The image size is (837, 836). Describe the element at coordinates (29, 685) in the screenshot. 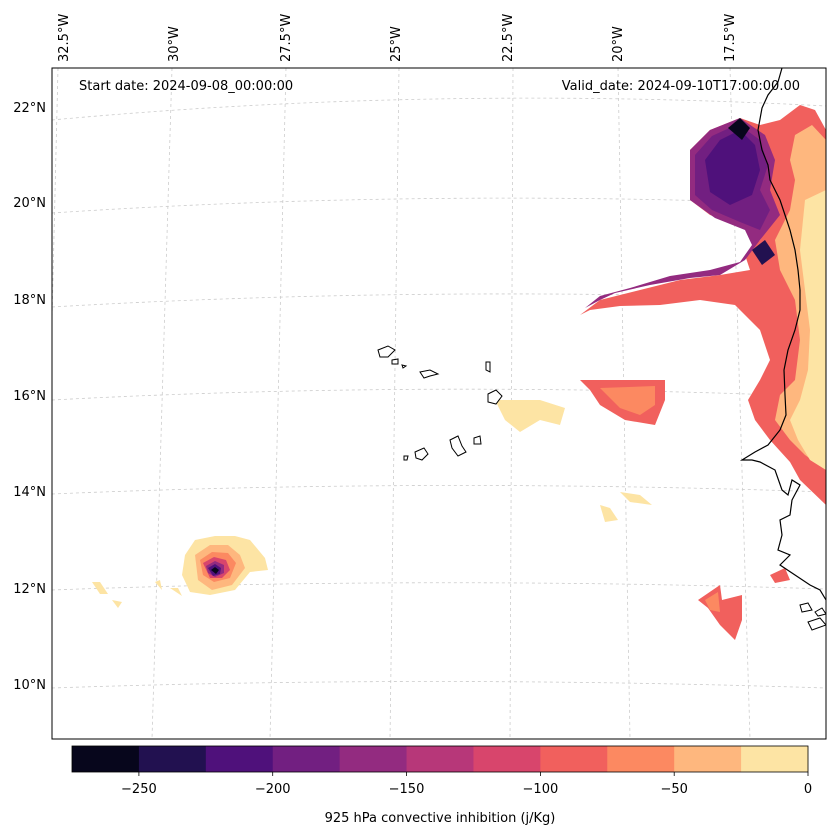

I see `lat-label-10n: 10°N` at that location.